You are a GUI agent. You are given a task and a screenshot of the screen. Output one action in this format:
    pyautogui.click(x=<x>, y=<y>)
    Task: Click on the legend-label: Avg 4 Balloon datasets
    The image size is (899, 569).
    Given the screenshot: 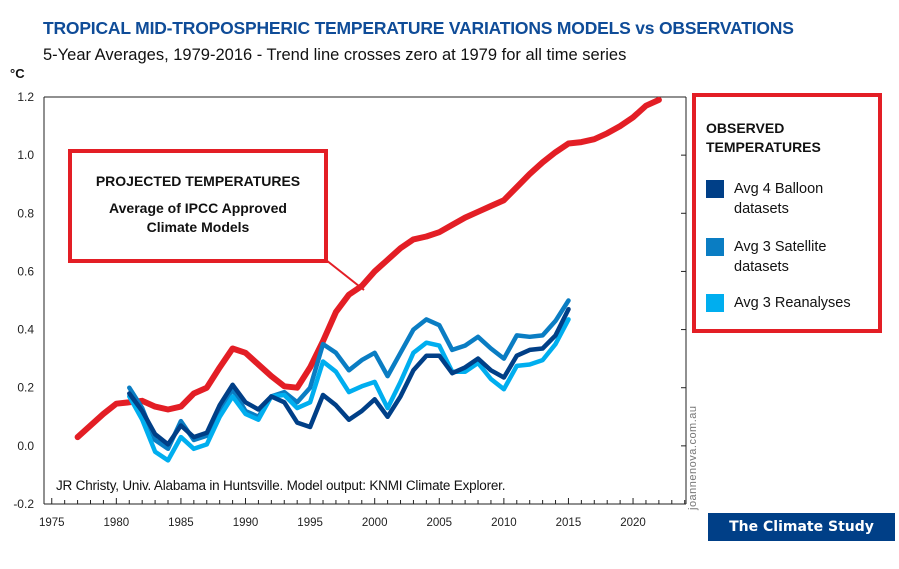 What is the action you would take?
    pyautogui.click(x=779, y=199)
    